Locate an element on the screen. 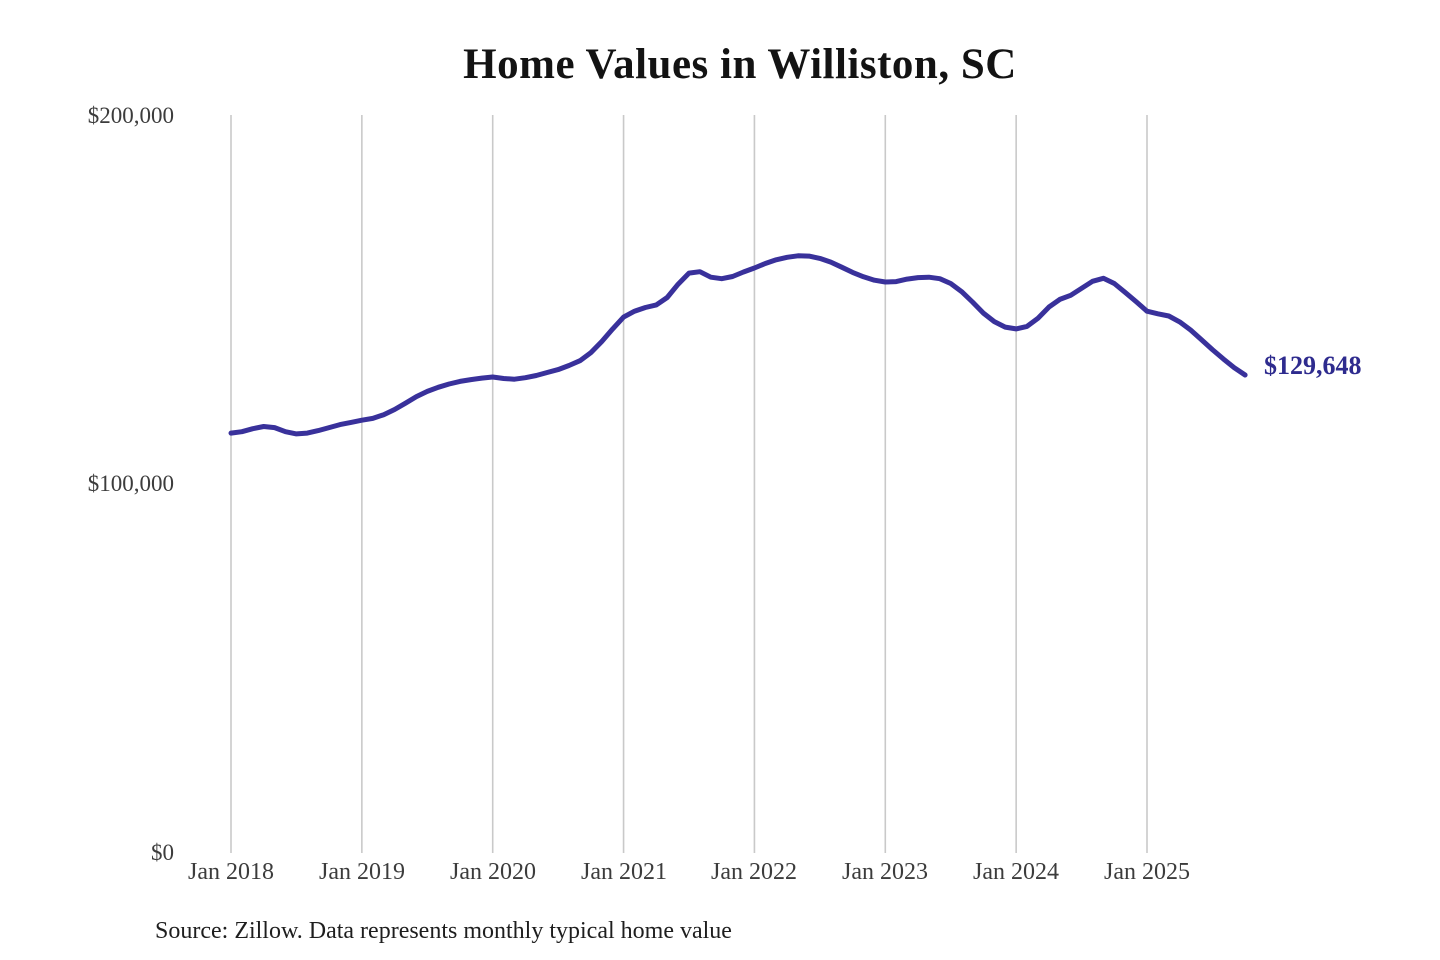 The width and height of the screenshot is (1440, 960). y-axis-tick-label-100k: $100,000 is located at coordinates (130, 483).